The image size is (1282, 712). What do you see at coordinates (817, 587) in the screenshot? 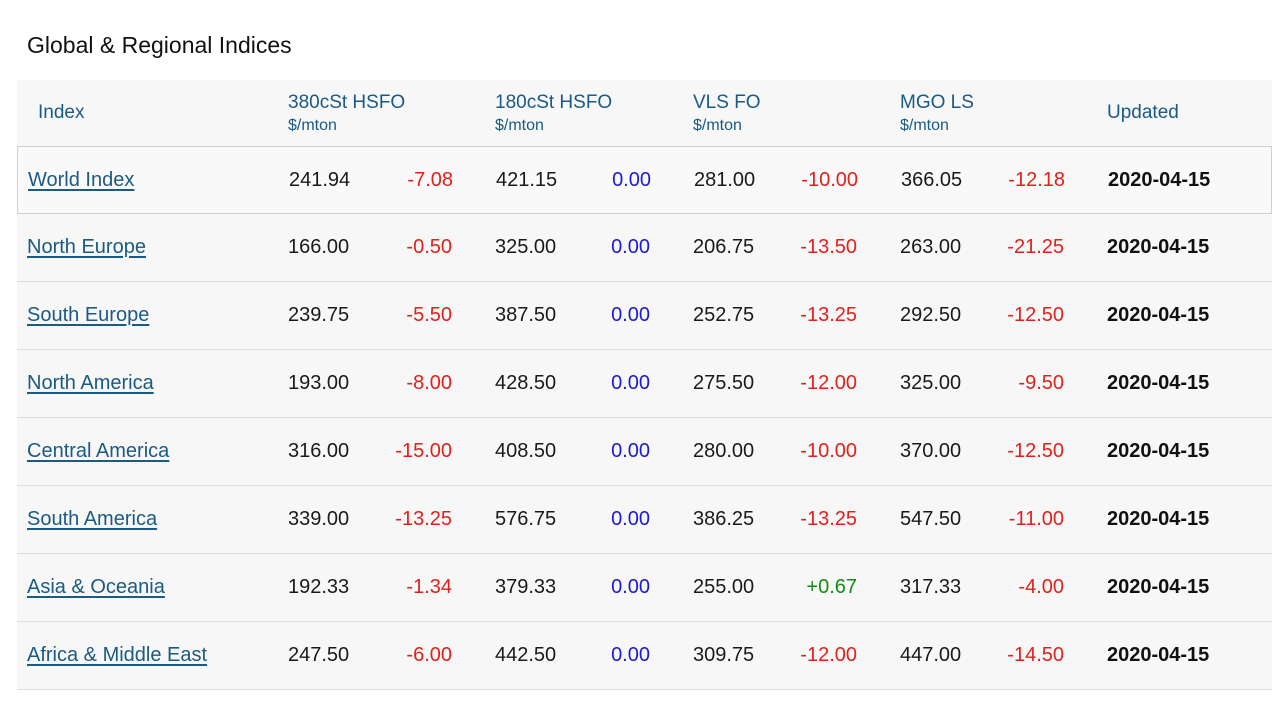
I see `change-vlsfo: +0.67` at bounding box center [817, 587].